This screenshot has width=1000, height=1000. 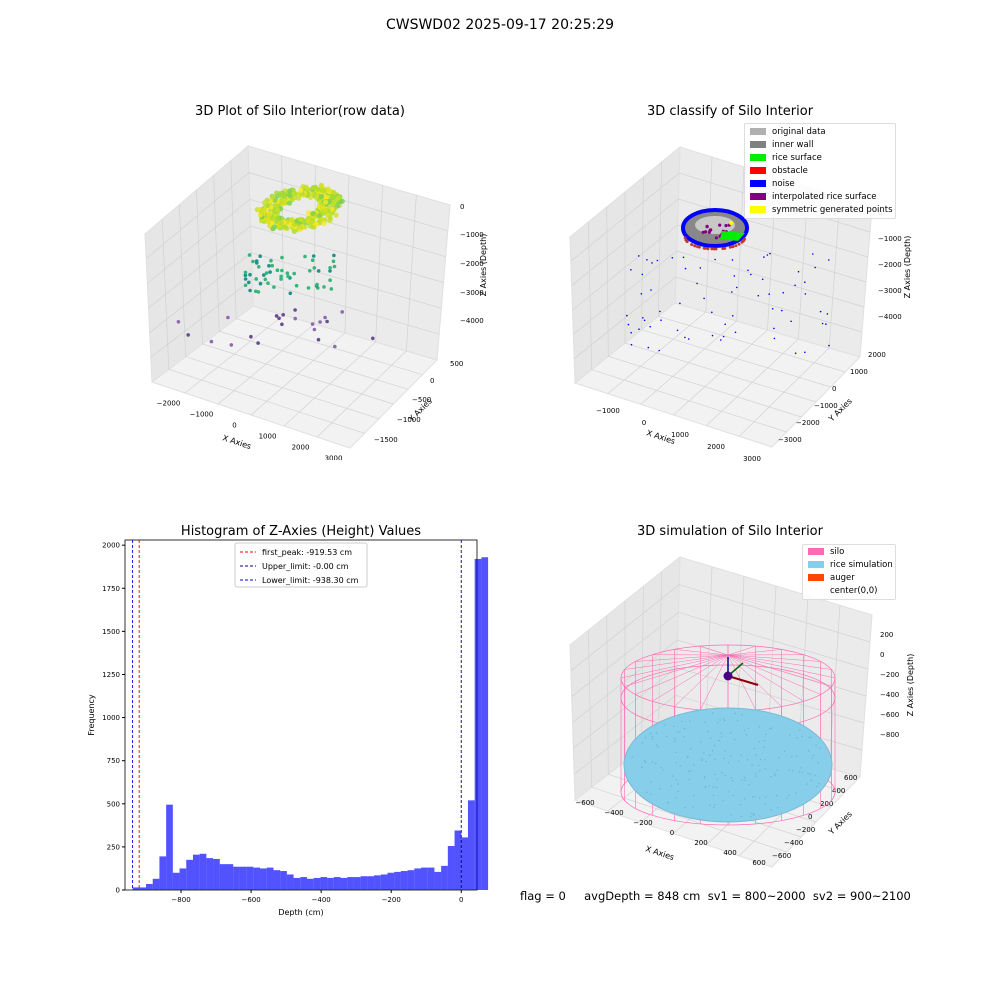 I want to click on histogram-y-tick-label: 750, so click(x=113, y=761).